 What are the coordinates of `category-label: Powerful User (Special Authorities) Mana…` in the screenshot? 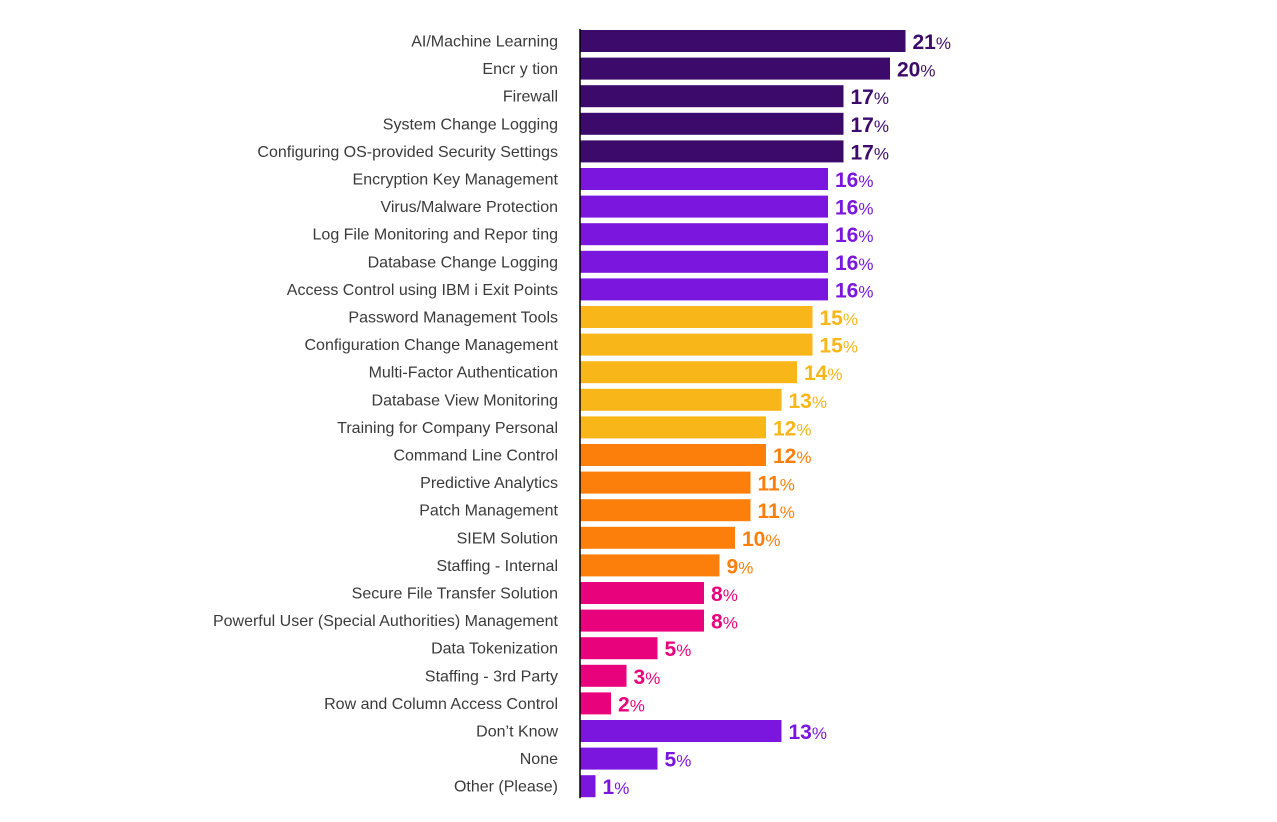 It's located at (386, 621).